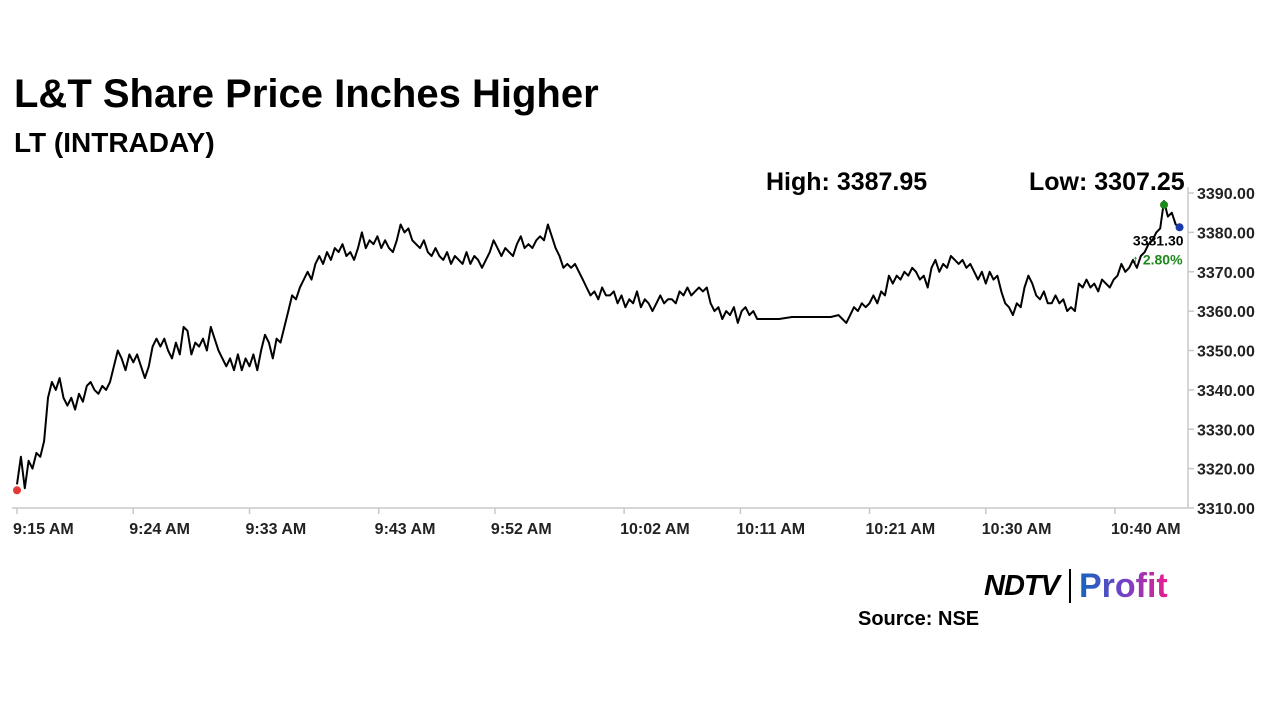 This screenshot has height=719, width=1280. Describe the element at coordinates (1069, 586) in the screenshot. I see `logo-divider` at that location.